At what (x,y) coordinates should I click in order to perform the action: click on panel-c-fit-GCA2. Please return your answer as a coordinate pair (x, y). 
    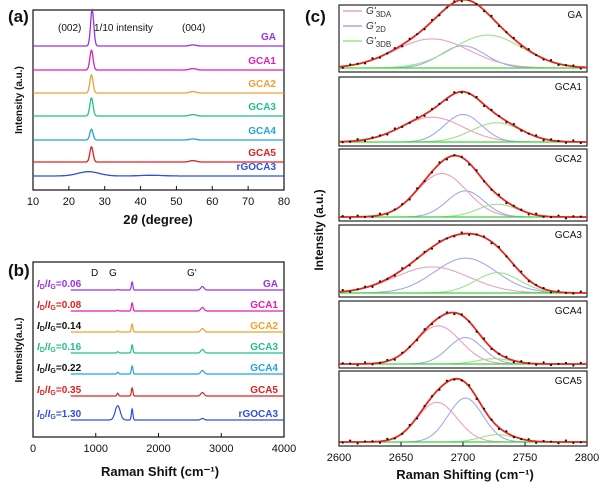
    Looking at the image, I should click on (463, 186).